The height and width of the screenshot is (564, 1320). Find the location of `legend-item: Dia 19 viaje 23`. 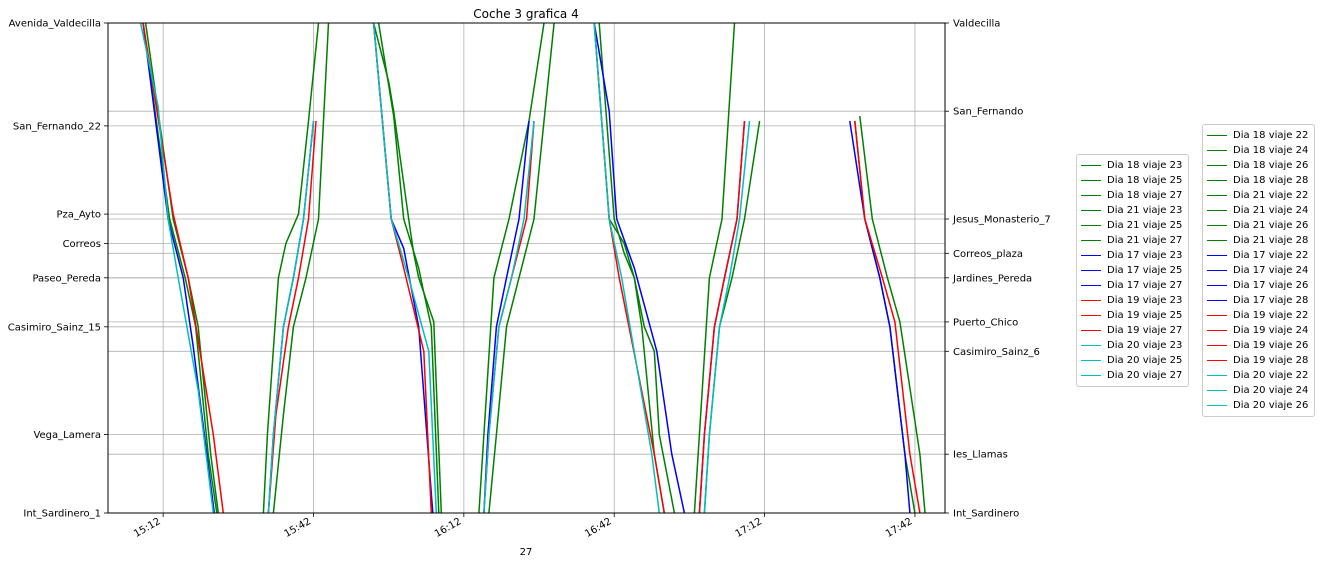

legend-item: Dia 19 viaje 23 is located at coordinates (1131, 300).